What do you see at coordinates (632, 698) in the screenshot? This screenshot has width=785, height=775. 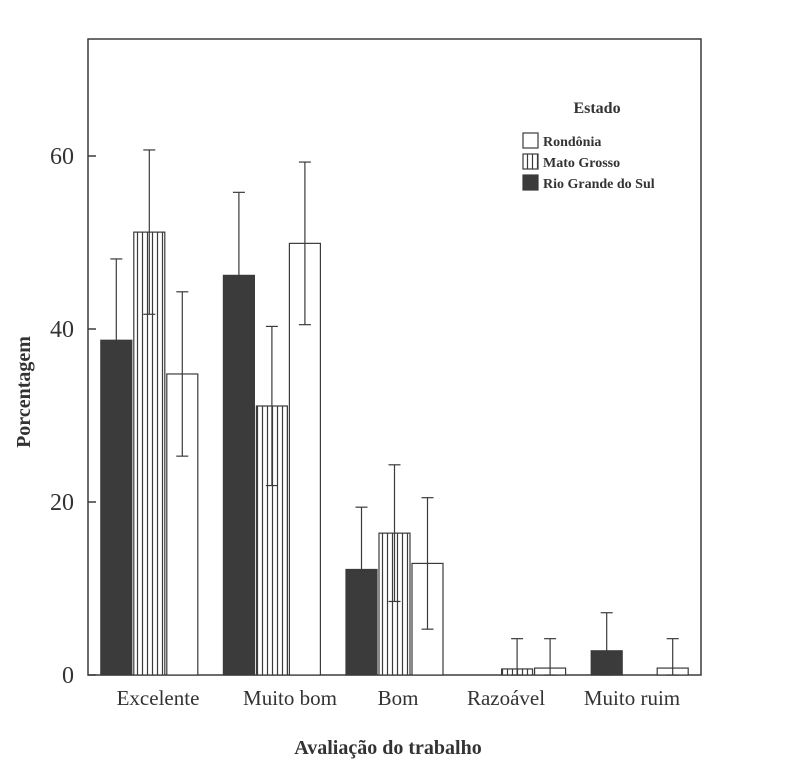 I see `x-tick-label: Muito ruim` at bounding box center [632, 698].